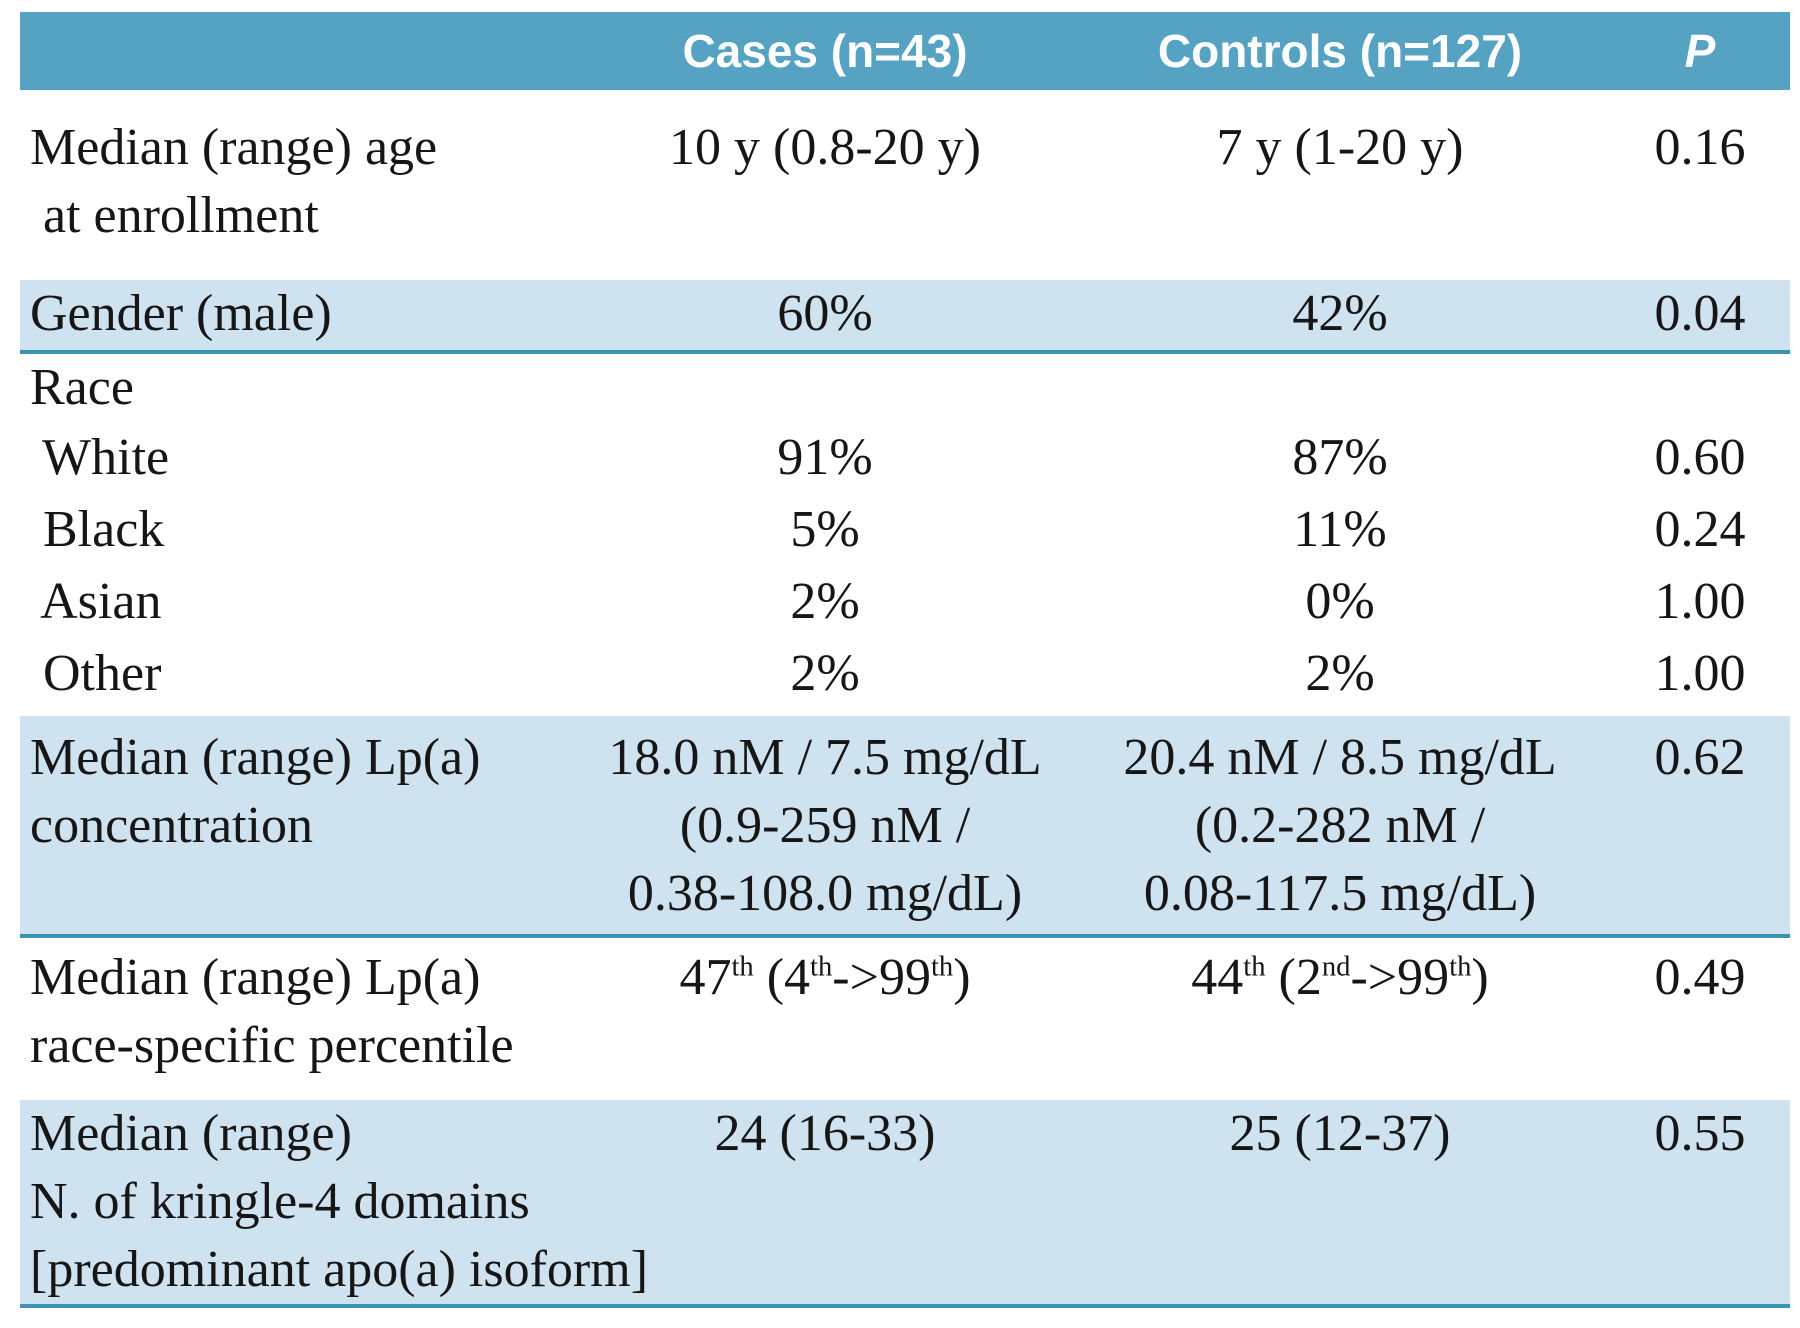 The width and height of the screenshot is (1800, 1328). What do you see at coordinates (300, 317) in the screenshot?
I see `label-cell: Gender (male)` at bounding box center [300, 317].